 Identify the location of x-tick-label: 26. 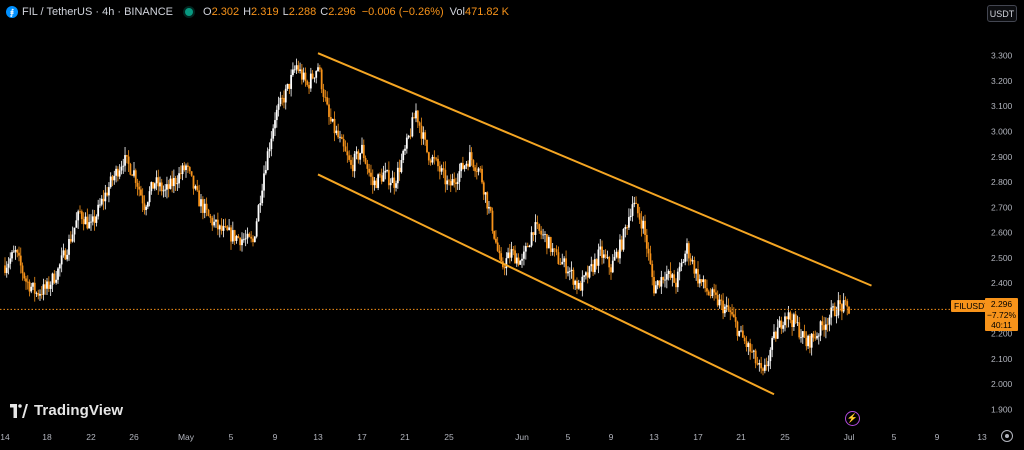
(134, 437).